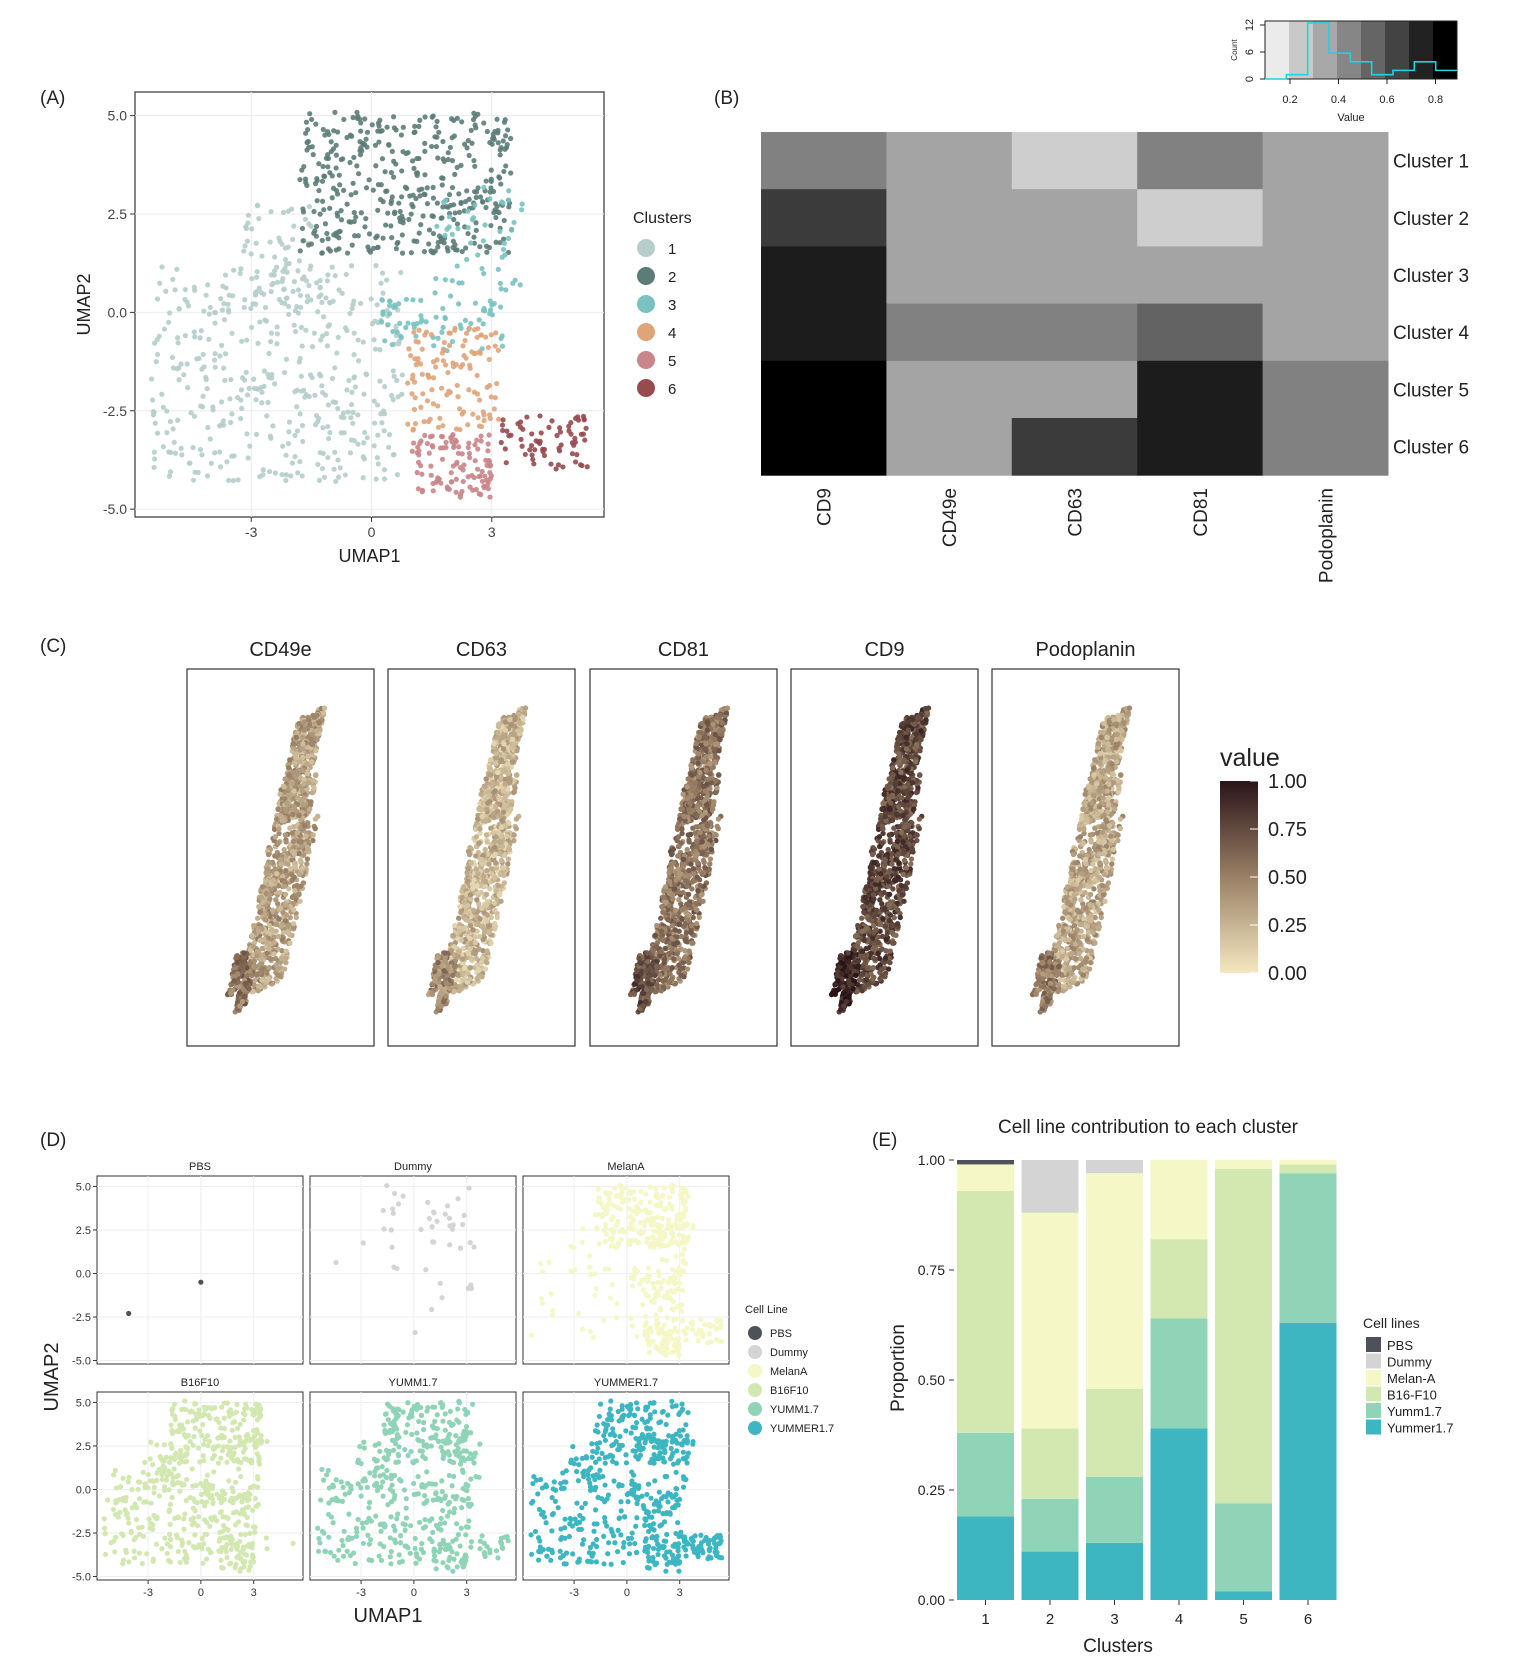 Image resolution: width=1539 pixels, height=1677 pixels. I want to click on key-frame, so click(1361, 50).